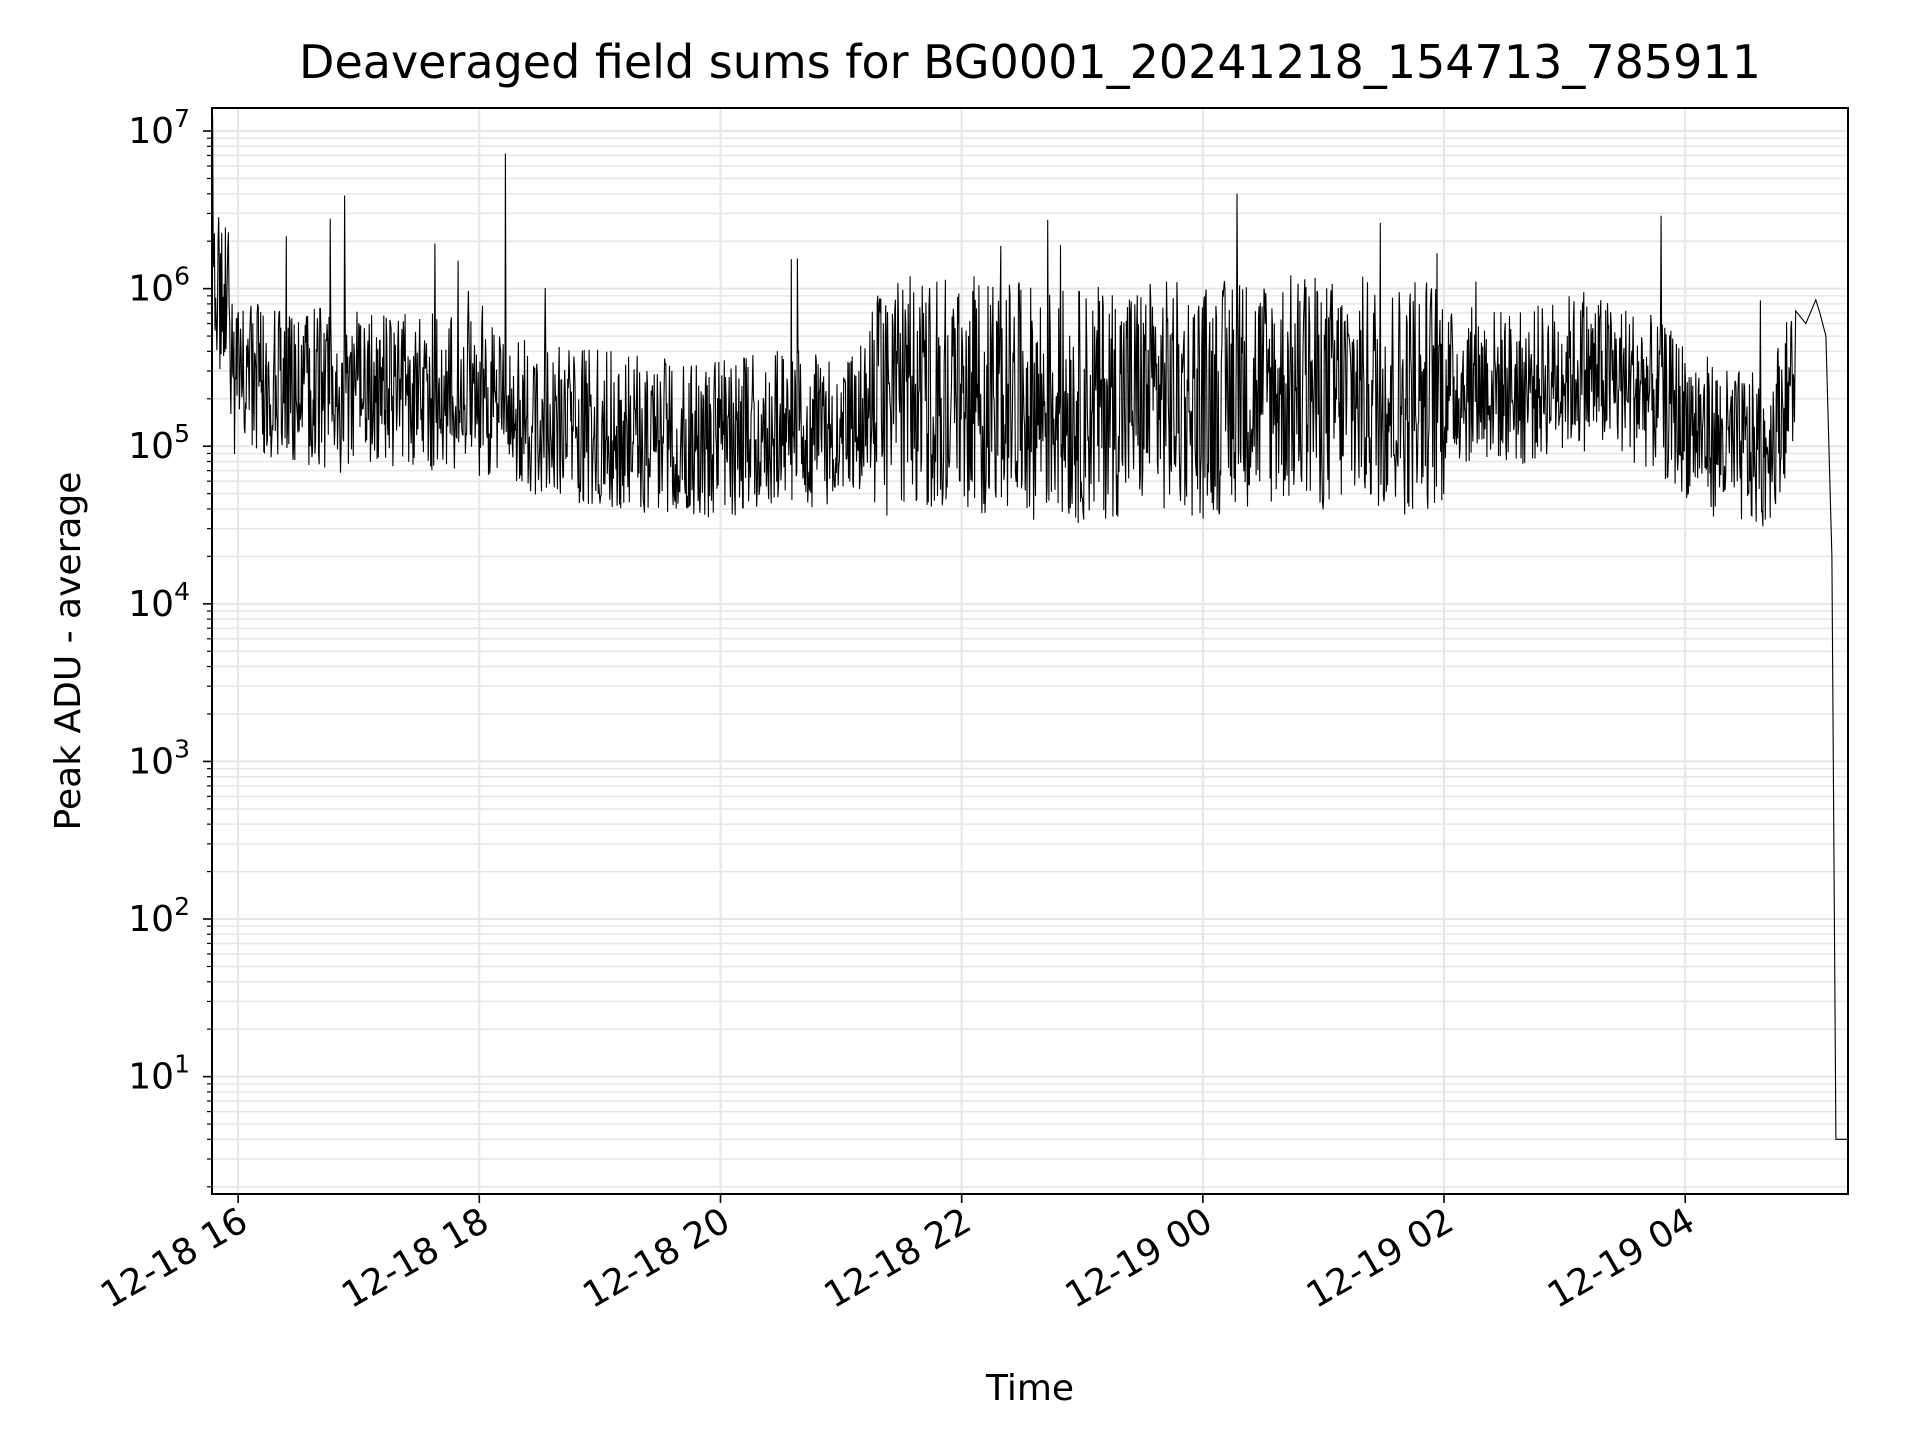 The height and width of the screenshot is (1440, 1920). Describe the element at coordinates (159, 443) in the screenshot. I see `y-tick-label: 10⁵` at that location.